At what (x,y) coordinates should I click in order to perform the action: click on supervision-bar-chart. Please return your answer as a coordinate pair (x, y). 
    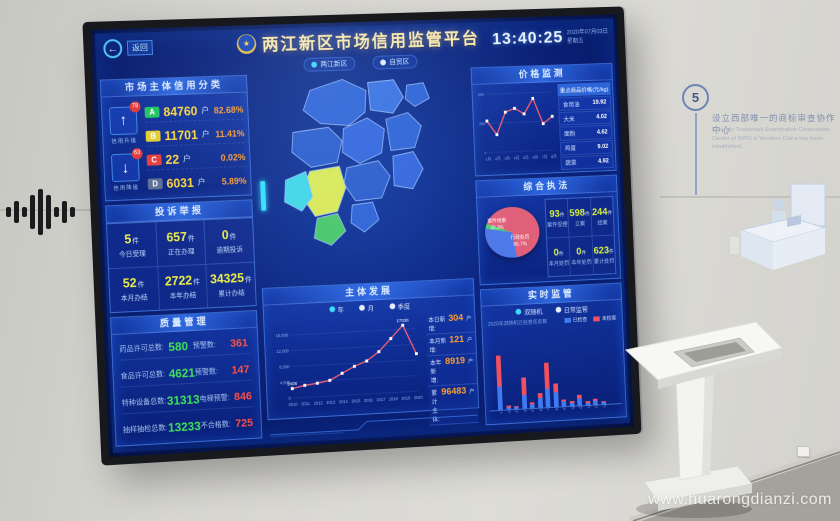
    Looking at the image, I should click on (554, 367).